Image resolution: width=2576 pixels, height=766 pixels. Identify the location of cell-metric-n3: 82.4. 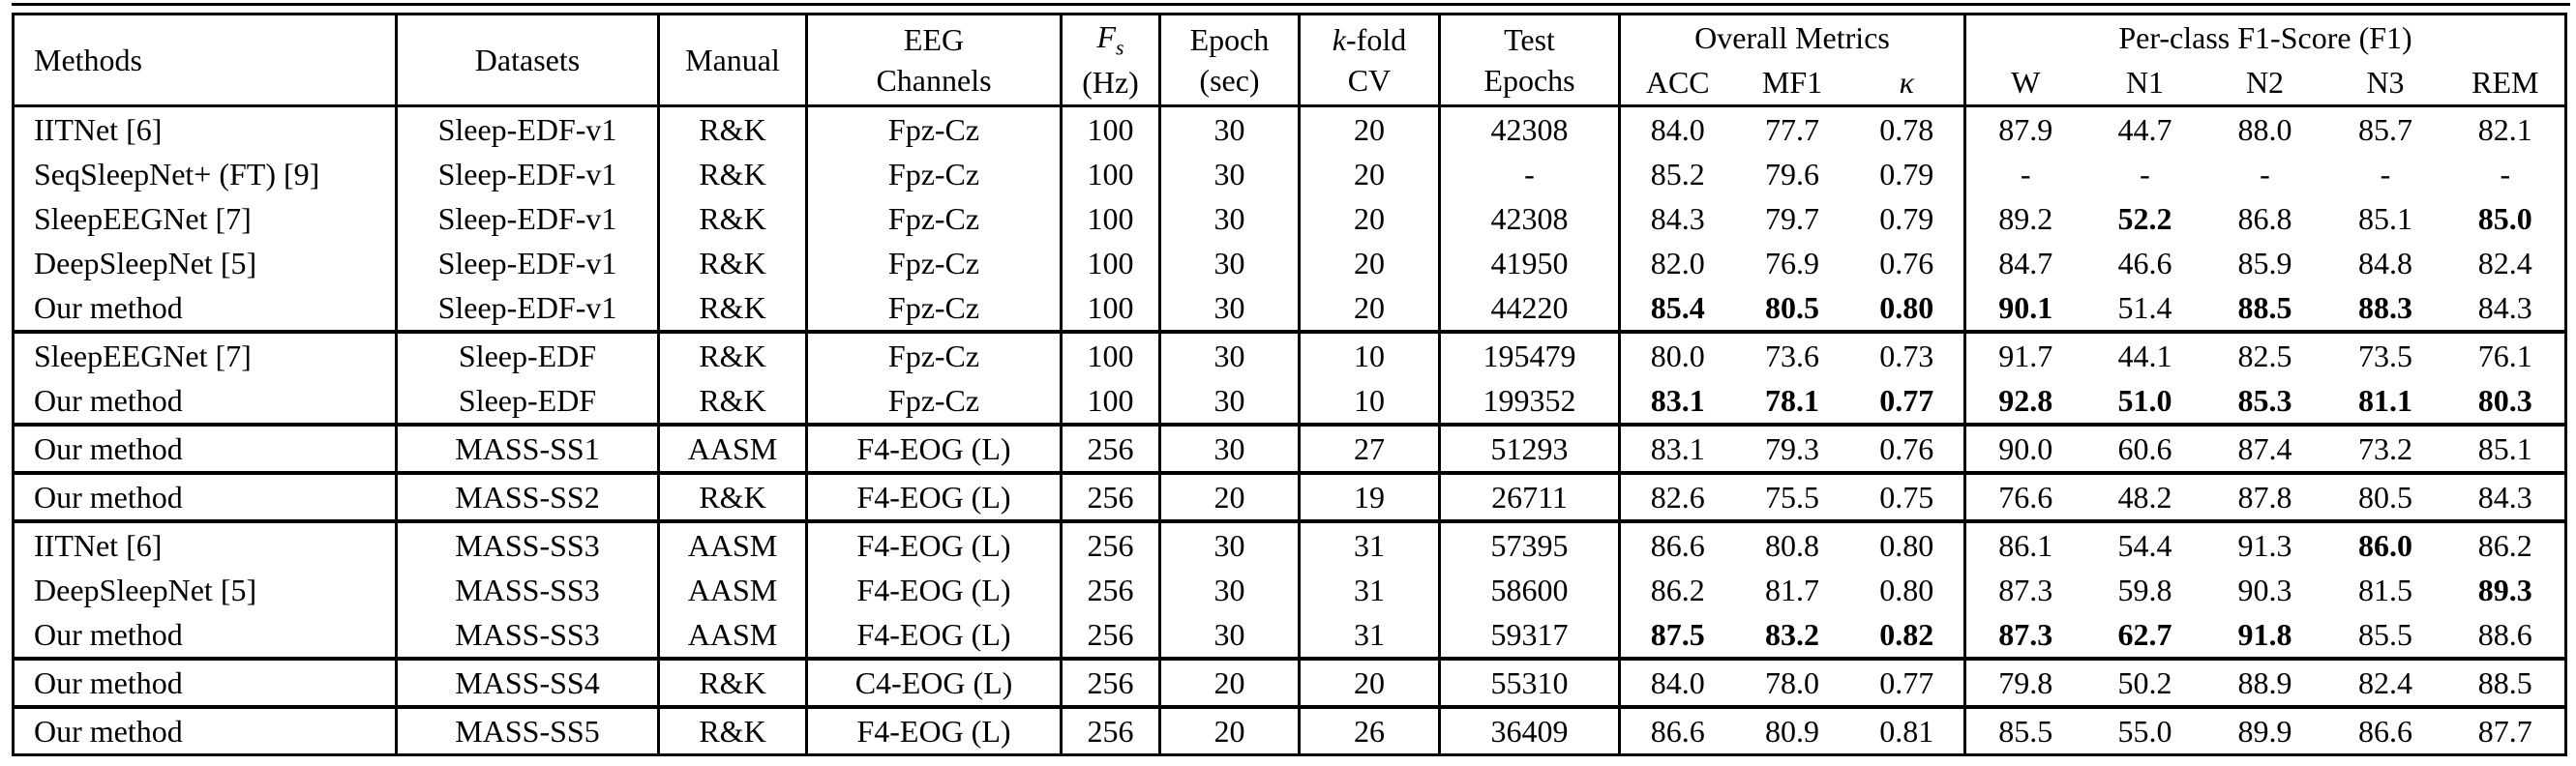
(2385, 682).